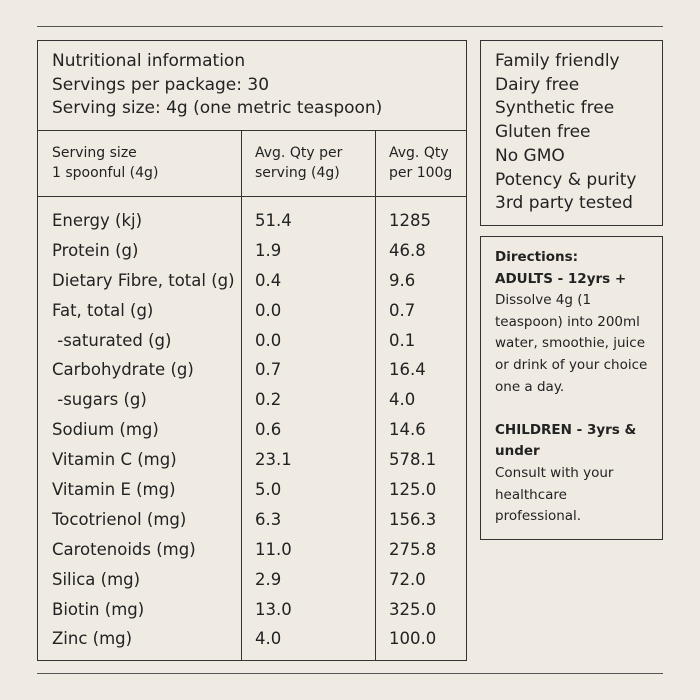  What do you see at coordinates (410, 220) in the screenshot?
I see `value-per-100g: 1285` at bounding box center [410, 220].